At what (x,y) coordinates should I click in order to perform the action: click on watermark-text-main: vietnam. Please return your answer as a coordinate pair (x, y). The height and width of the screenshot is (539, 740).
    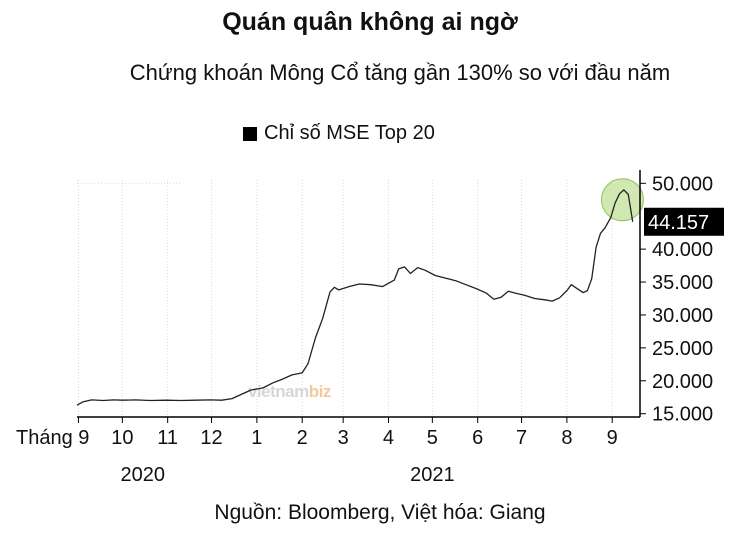
    Looking at the image, I should click on (278, 391).